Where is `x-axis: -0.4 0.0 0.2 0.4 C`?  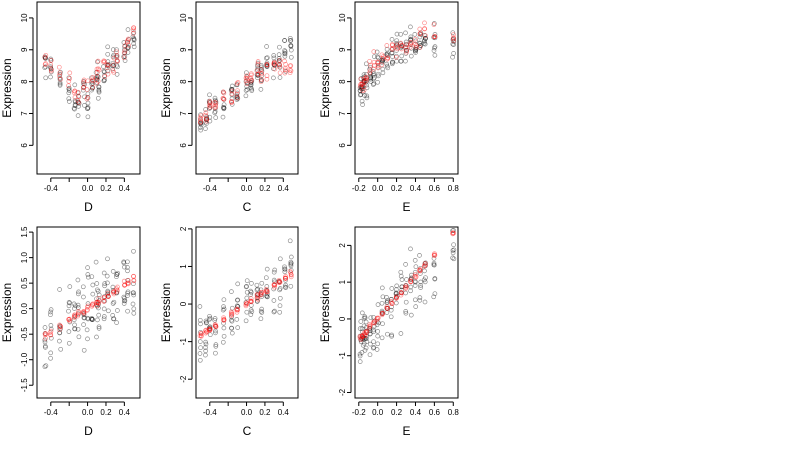
x-axis: -0.4 0.0 0.2 0.4 C is located at coordinates (246, 419).